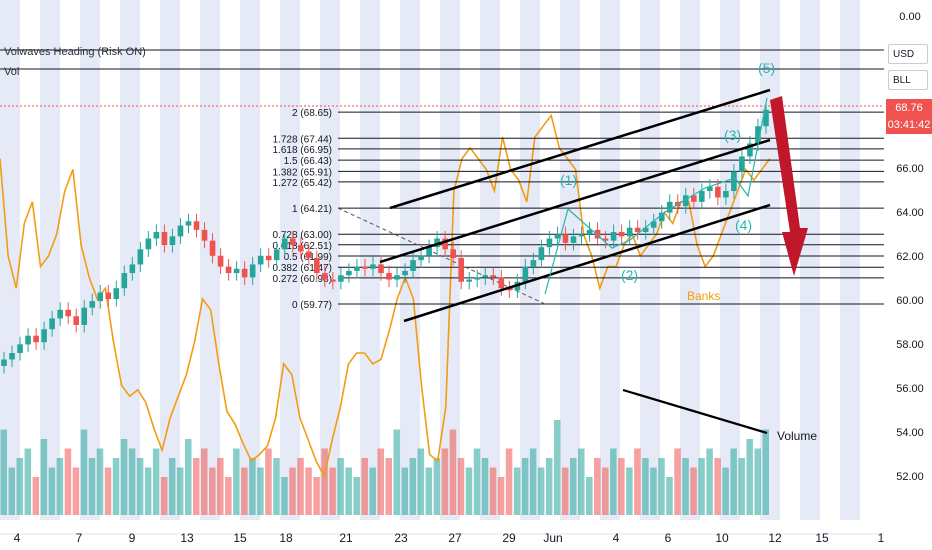 The height and width of the screenshot is (550, 932). I want to click on time-axis-tick: 21, so click(346, 538).